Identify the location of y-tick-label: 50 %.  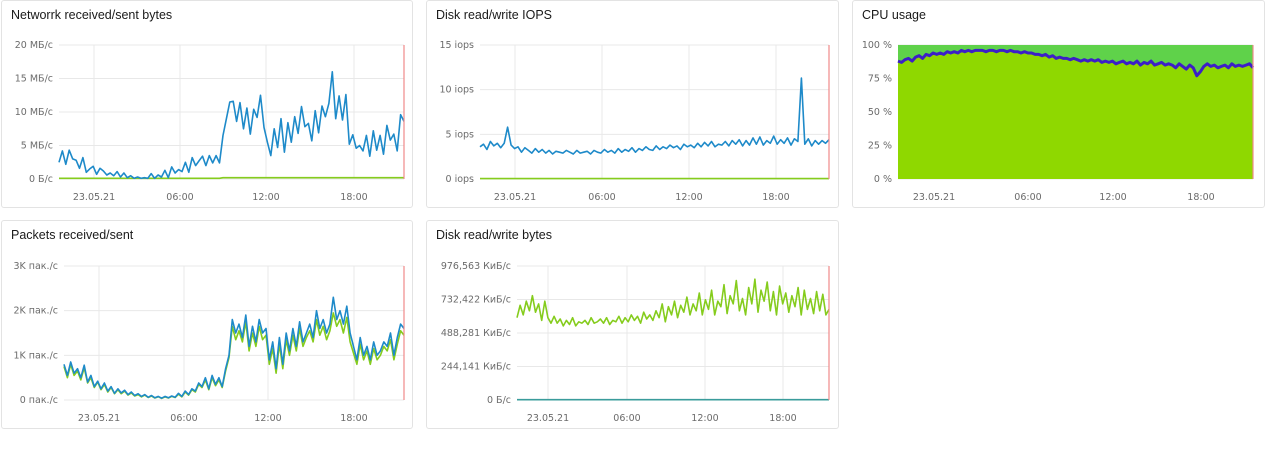
(880, 112).